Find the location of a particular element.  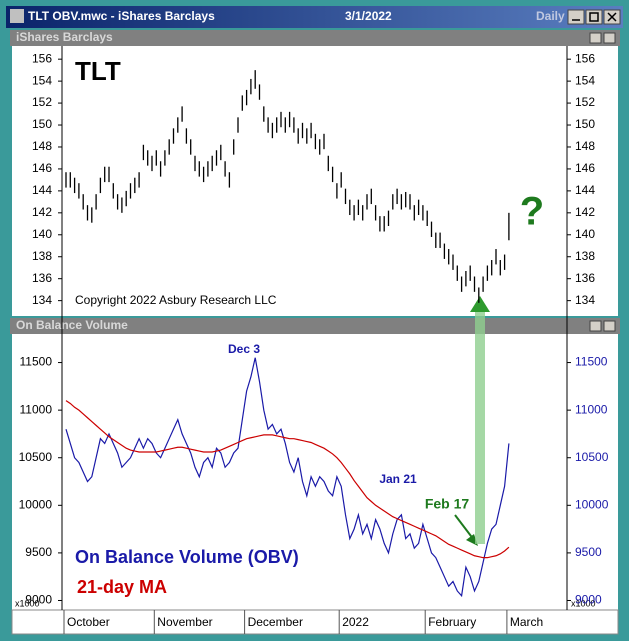

ticker-label: TLT is located at coordinates (98, 71).